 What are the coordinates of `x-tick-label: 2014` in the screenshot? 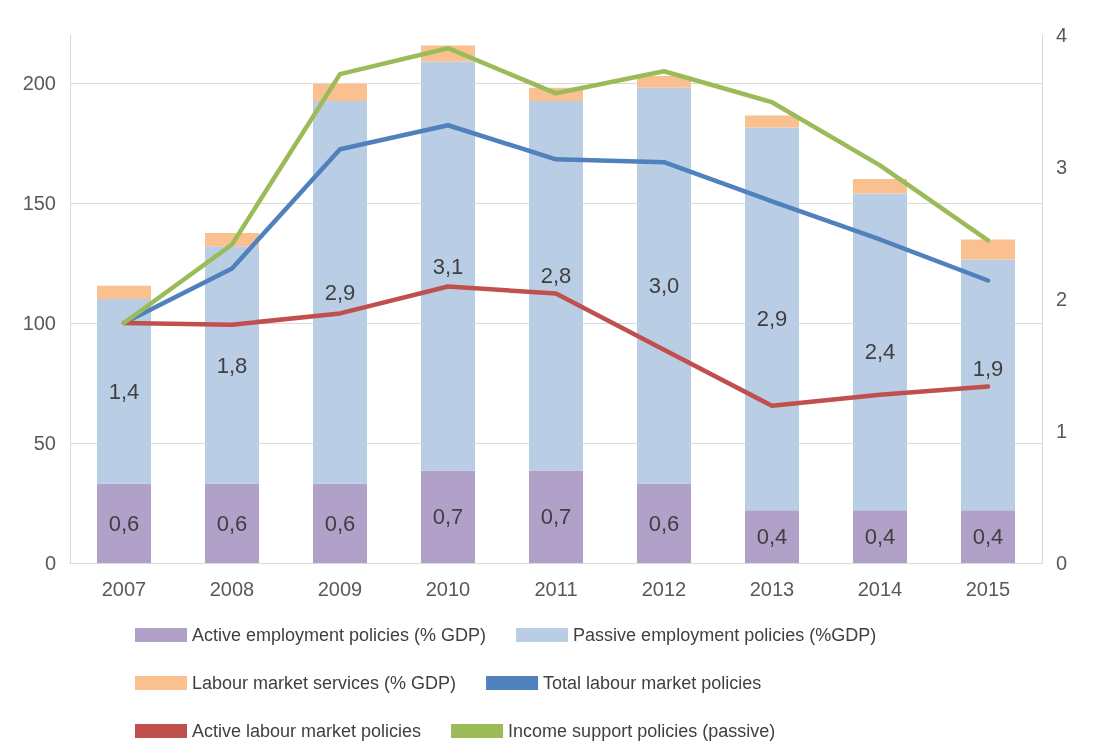 It's located at (880, 589).